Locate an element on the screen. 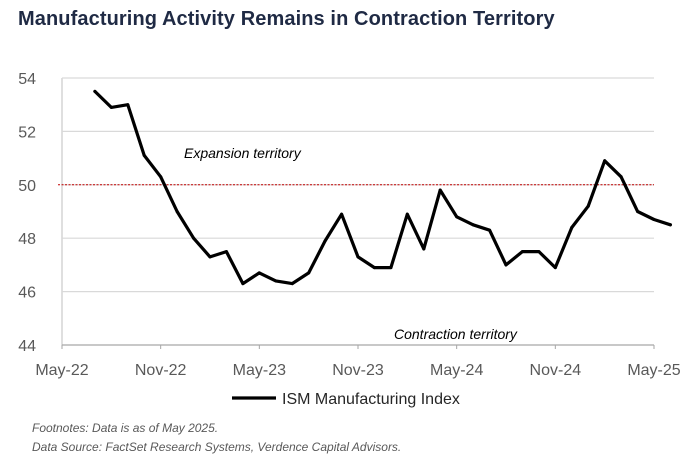 This screenshot has width=693, height=470. x-tick-label: May-24 is located at coordinates (456, 370).